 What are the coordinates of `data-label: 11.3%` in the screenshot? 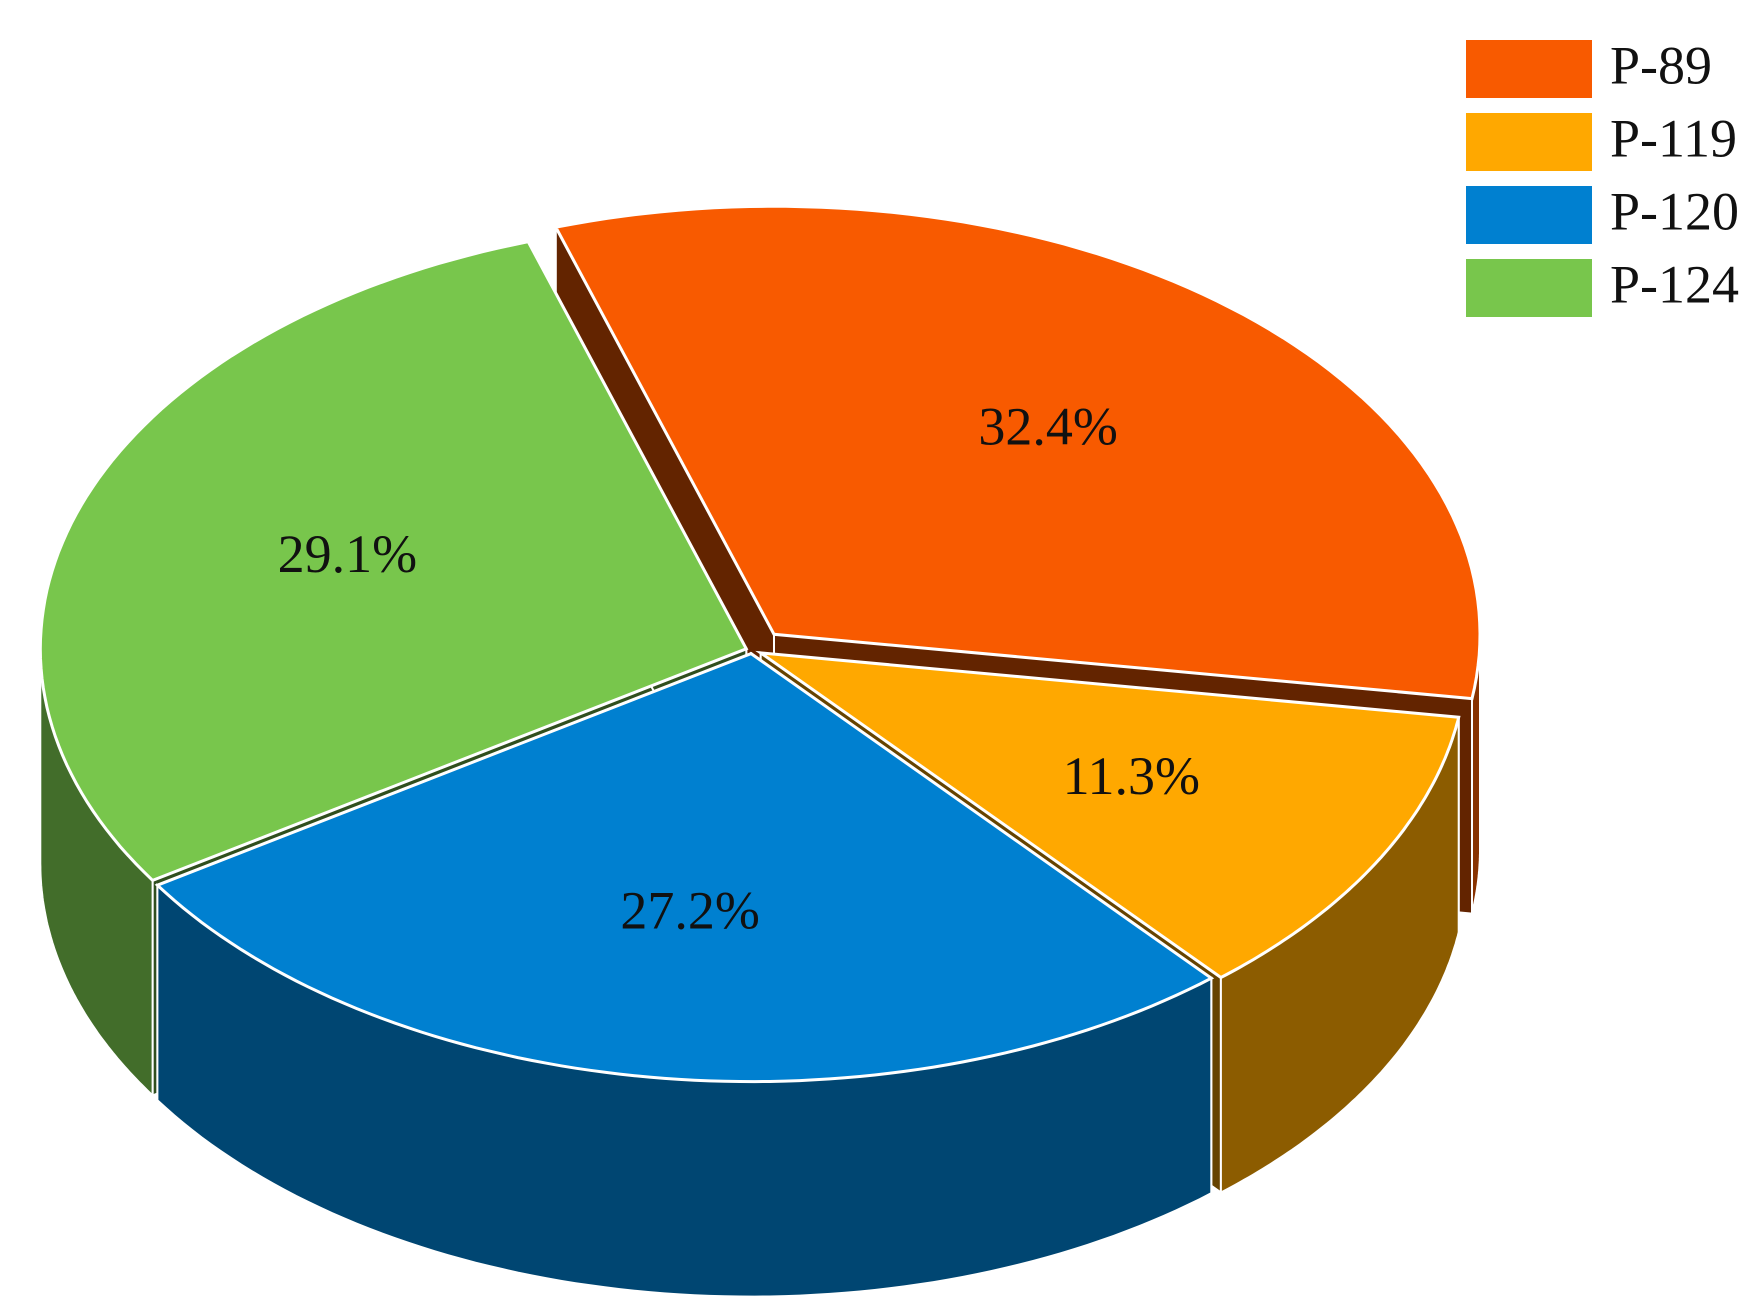 It's located at (1131, 776).